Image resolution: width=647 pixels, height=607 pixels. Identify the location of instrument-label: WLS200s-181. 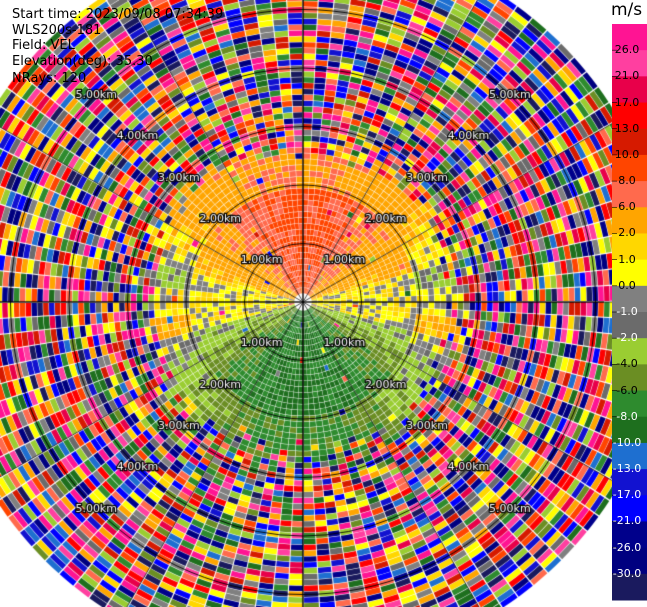
(57, 30).